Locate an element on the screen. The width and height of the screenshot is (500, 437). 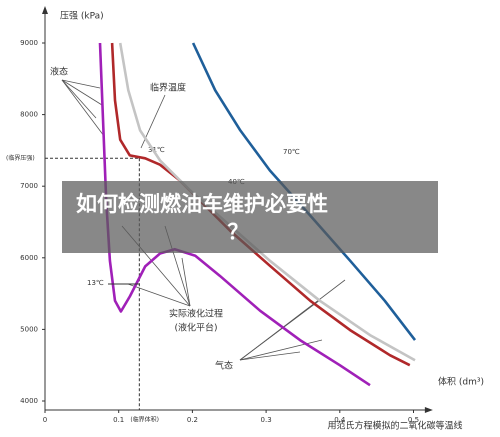
x-tick-label: 0.1 is located at coordinates (118, 420).